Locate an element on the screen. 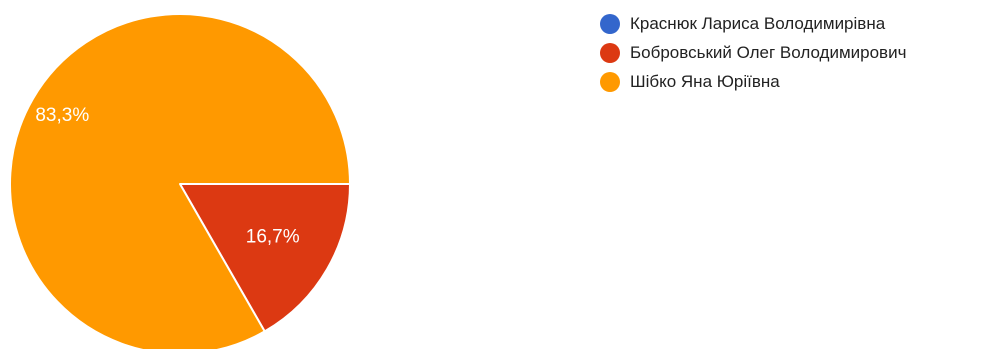  legend-label: Шібко Яна Юріївна is located at coordinates (705, 81).